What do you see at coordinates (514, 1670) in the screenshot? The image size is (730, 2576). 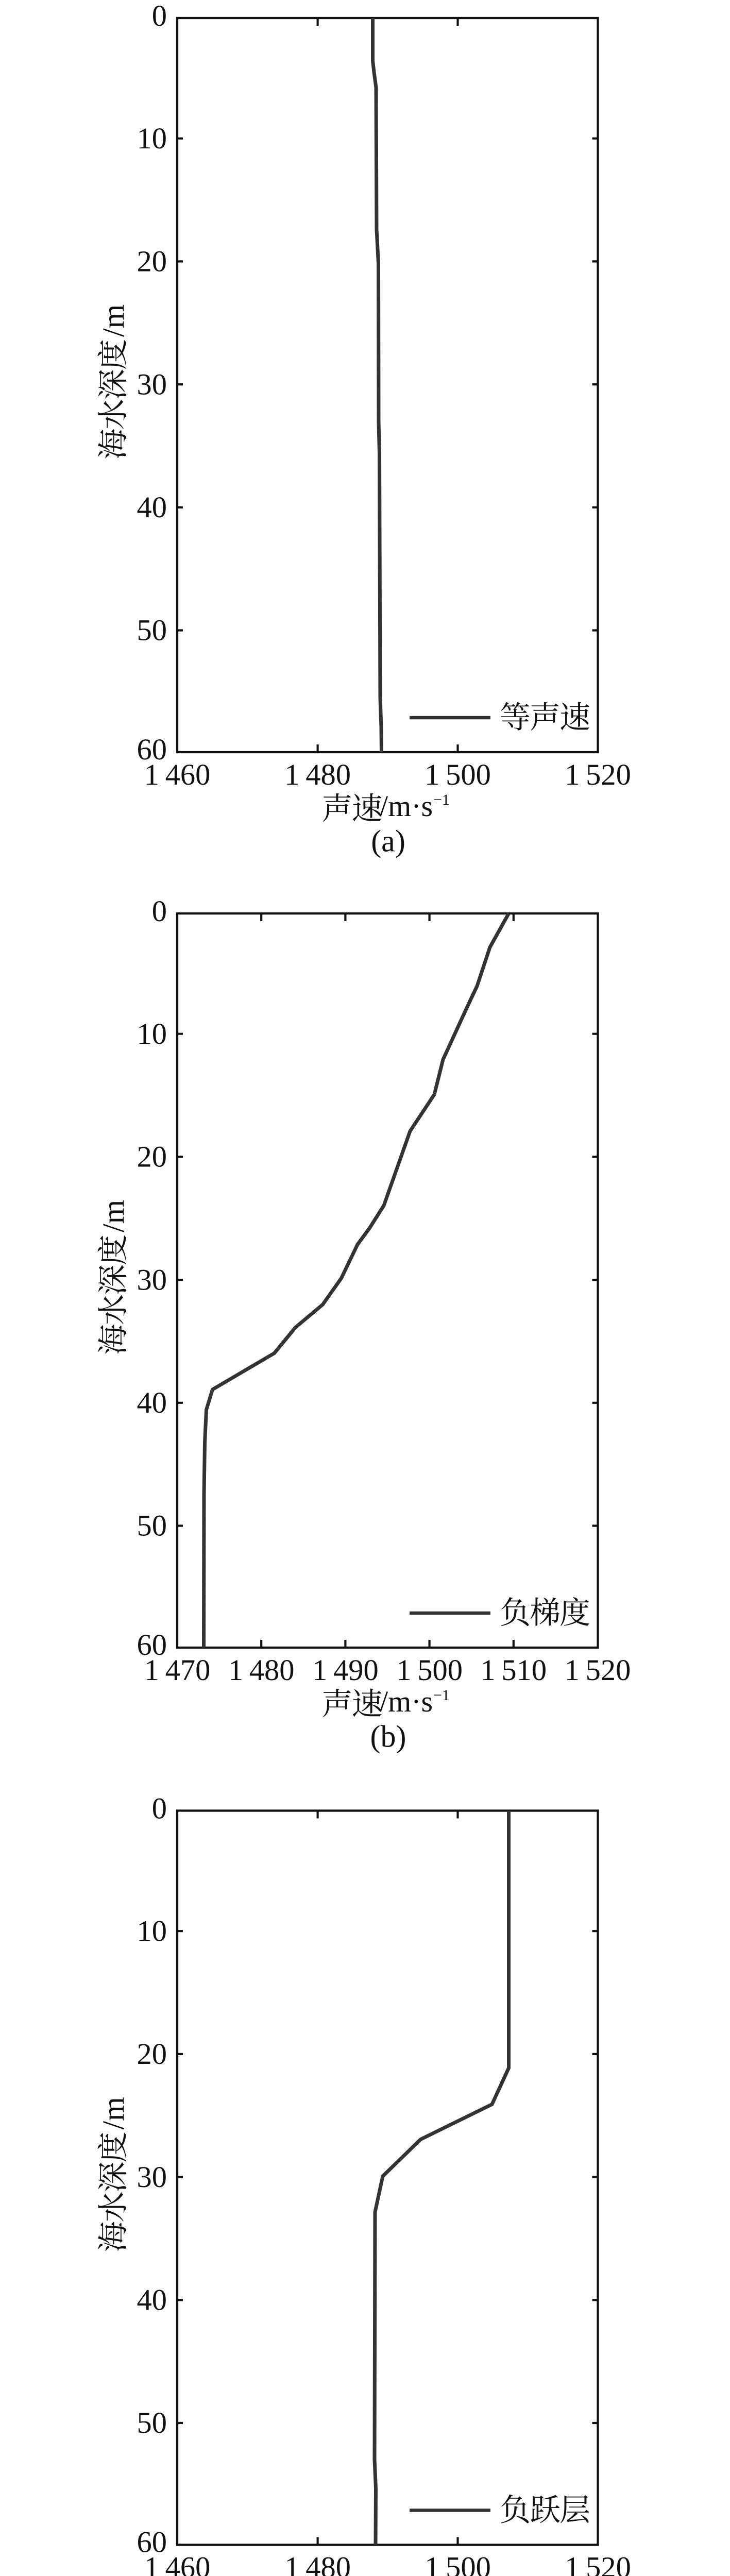 I see `svg-text: 1 510` at bounding box center [514, 1670].